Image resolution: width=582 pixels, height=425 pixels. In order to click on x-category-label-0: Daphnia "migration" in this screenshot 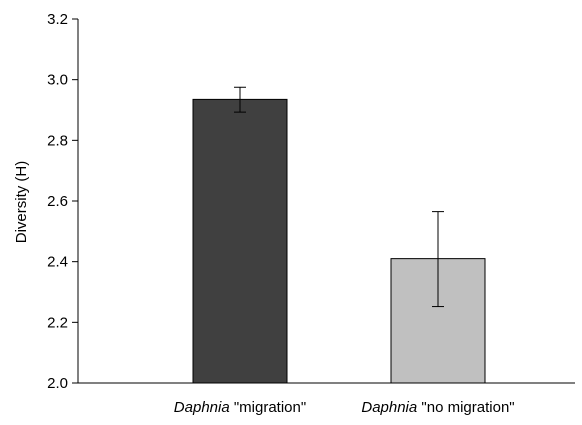, I will do `click(240, 407)`.